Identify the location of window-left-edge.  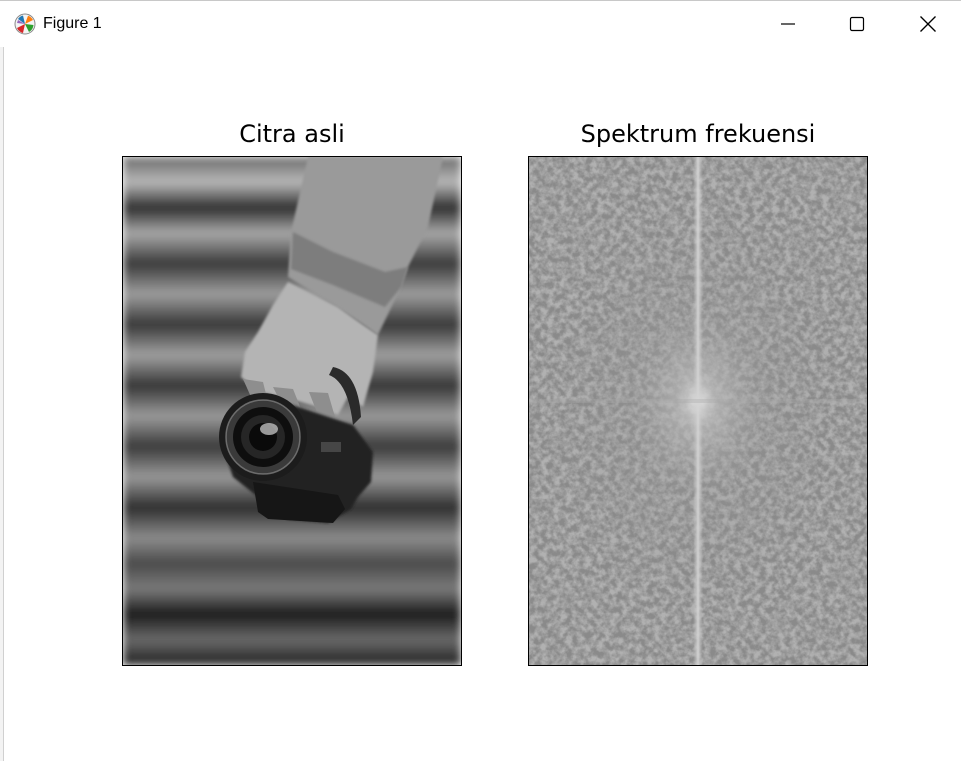
(2, 404).